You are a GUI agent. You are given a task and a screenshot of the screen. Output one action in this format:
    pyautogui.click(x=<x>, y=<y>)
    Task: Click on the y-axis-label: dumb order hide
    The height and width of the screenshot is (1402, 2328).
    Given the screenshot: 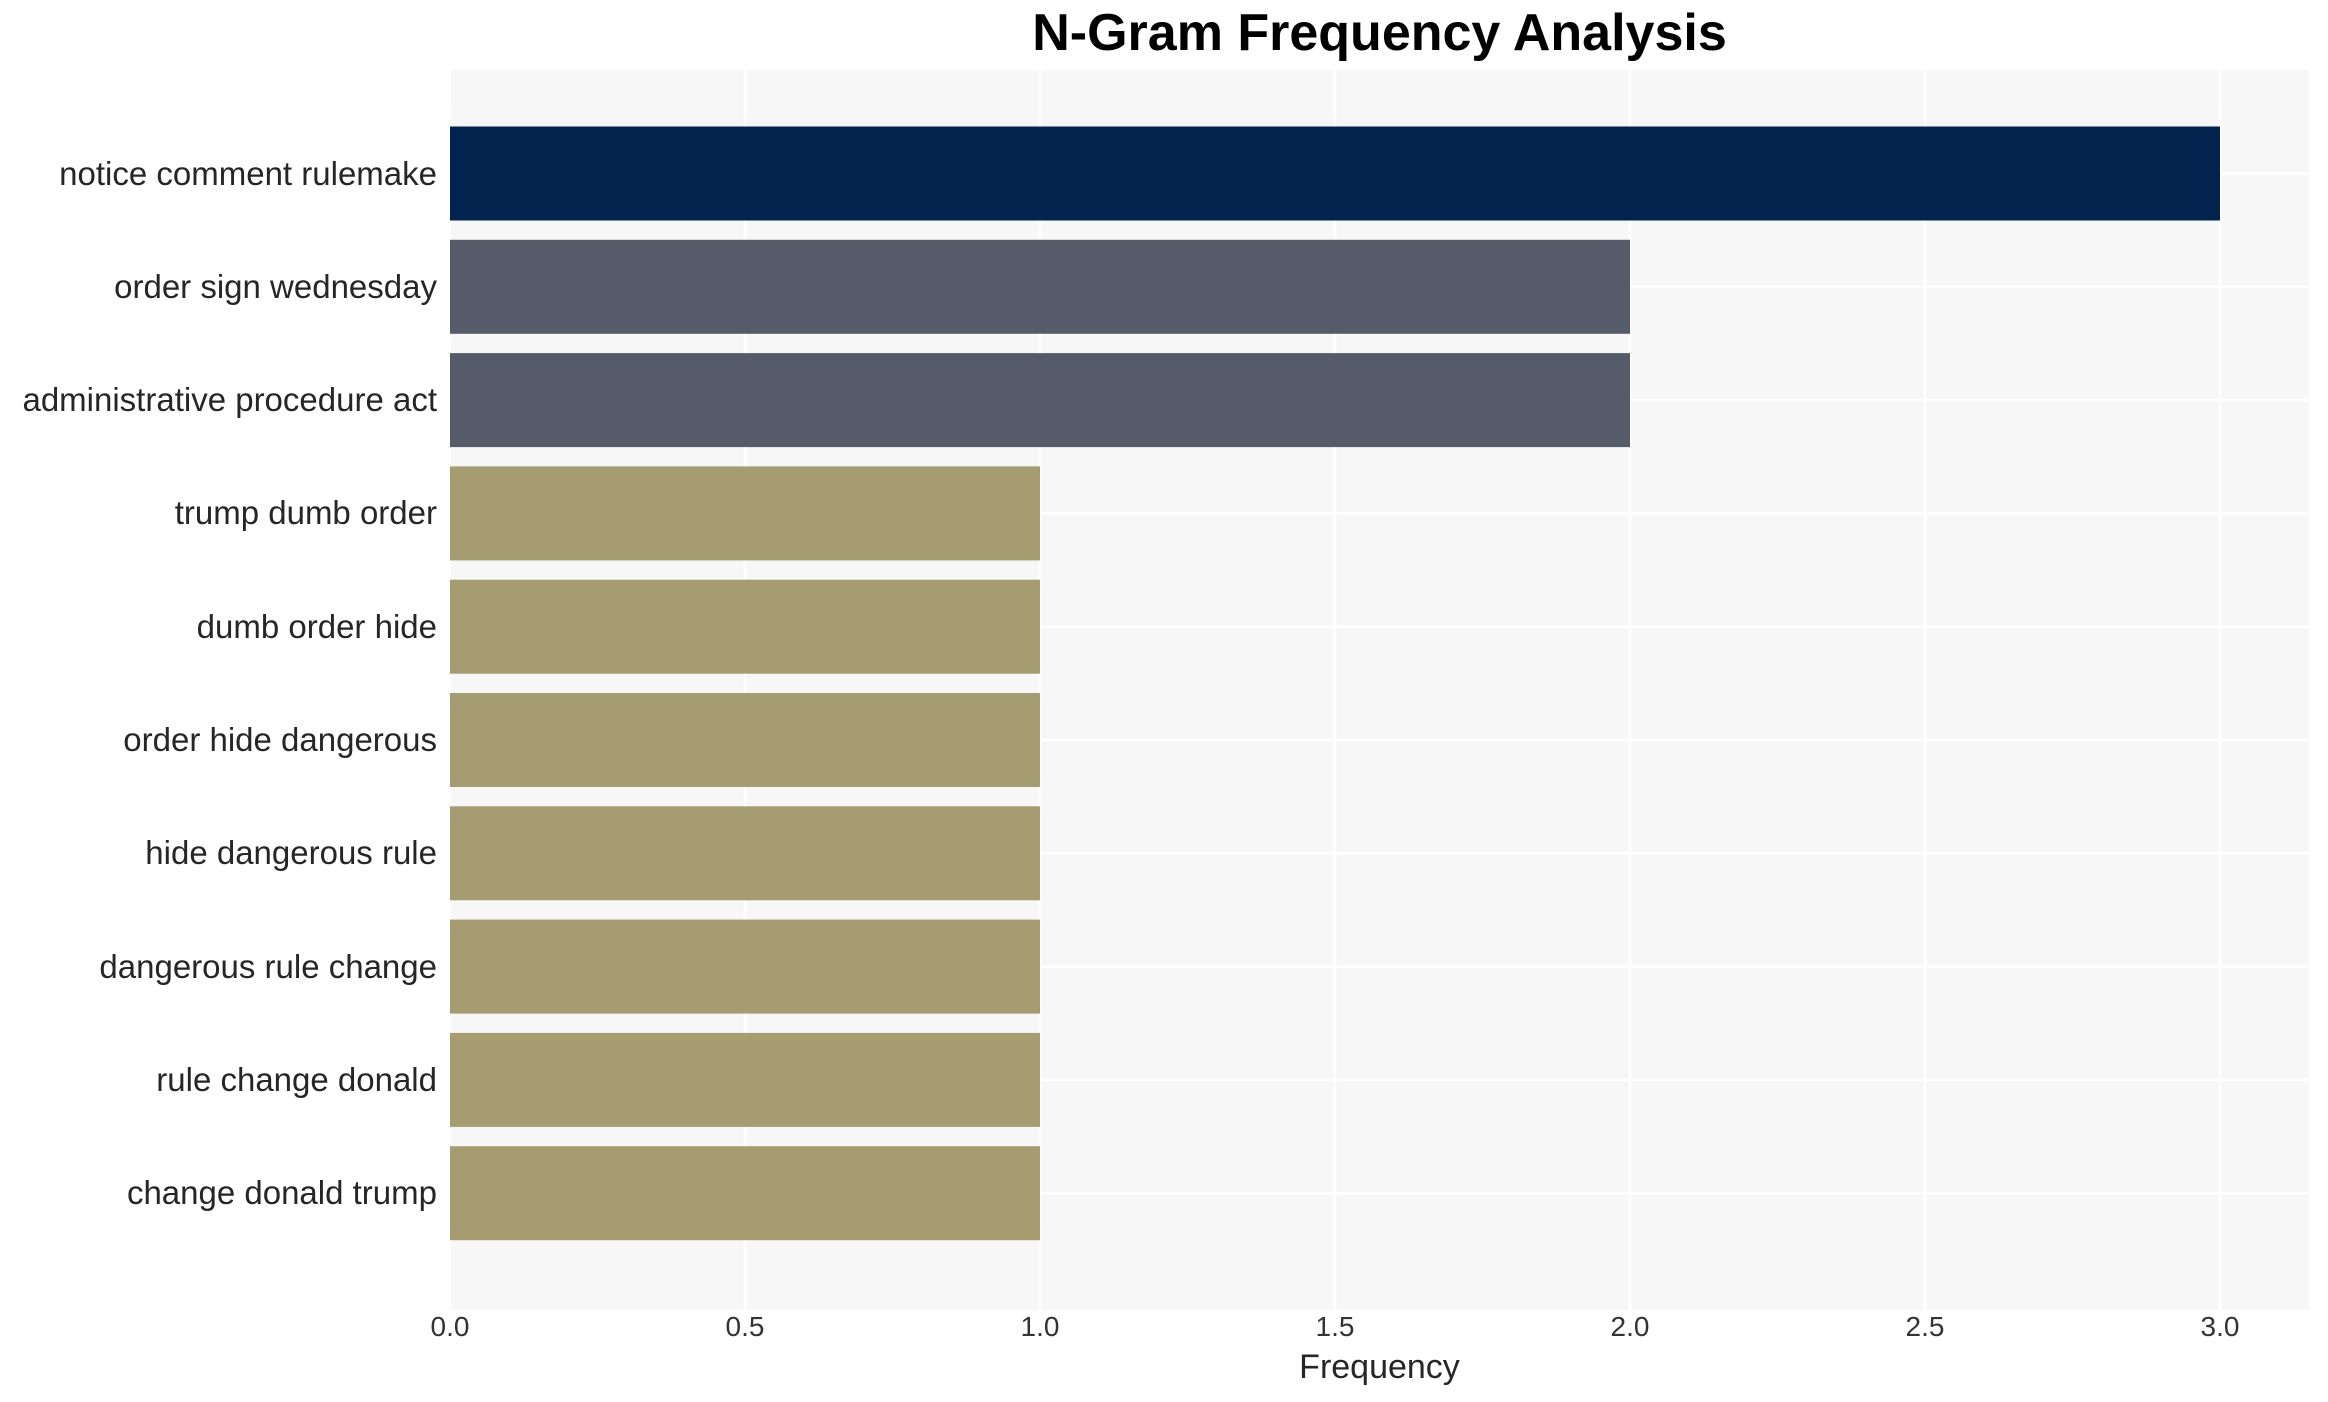 What is the action you would take?
    pyautogui.click(x=316, y=626)
    